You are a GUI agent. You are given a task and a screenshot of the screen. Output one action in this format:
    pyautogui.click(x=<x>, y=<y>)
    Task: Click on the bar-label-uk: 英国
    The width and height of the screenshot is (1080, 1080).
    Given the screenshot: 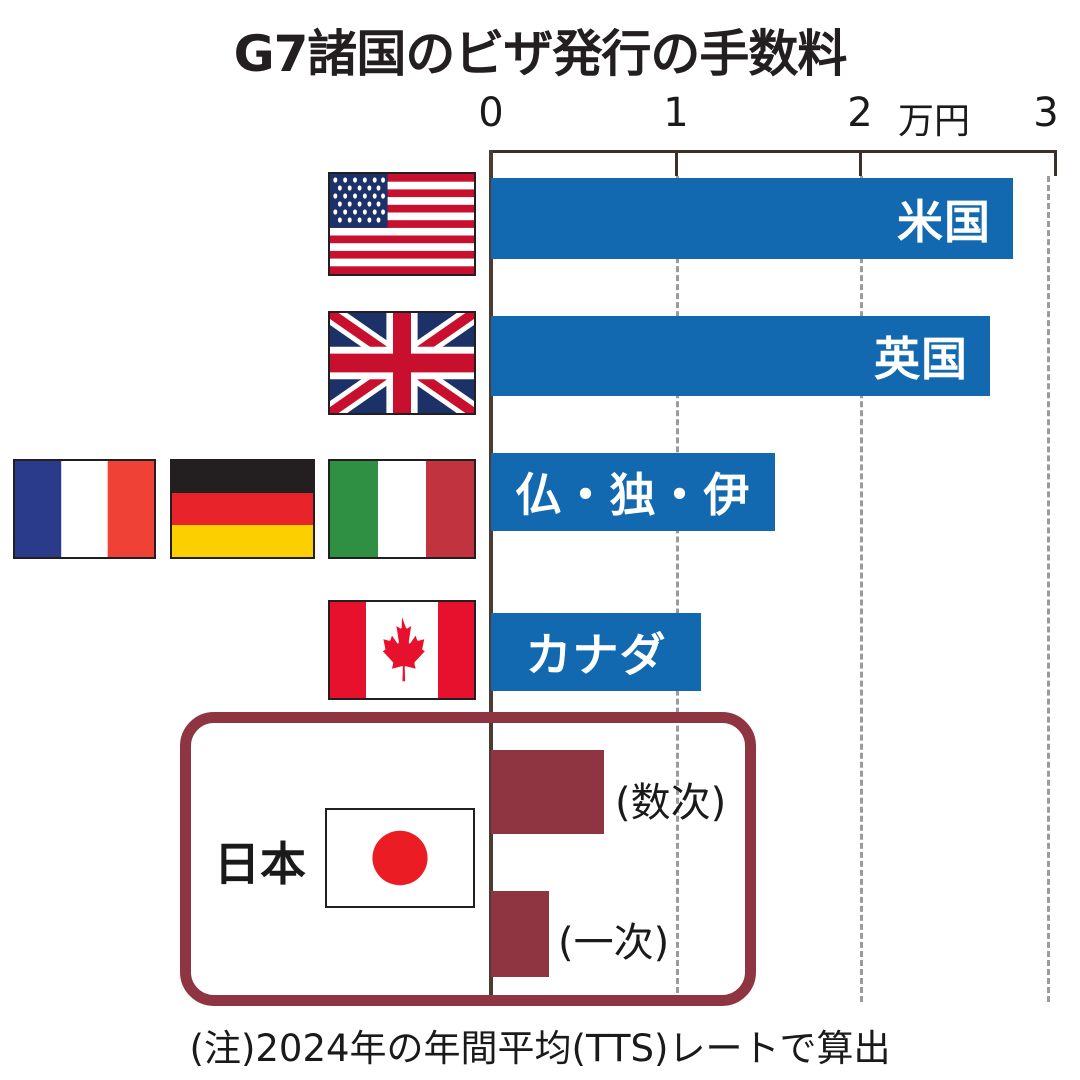 What is the action you would take?
    pyautogui.click(x=921, y=359)
    